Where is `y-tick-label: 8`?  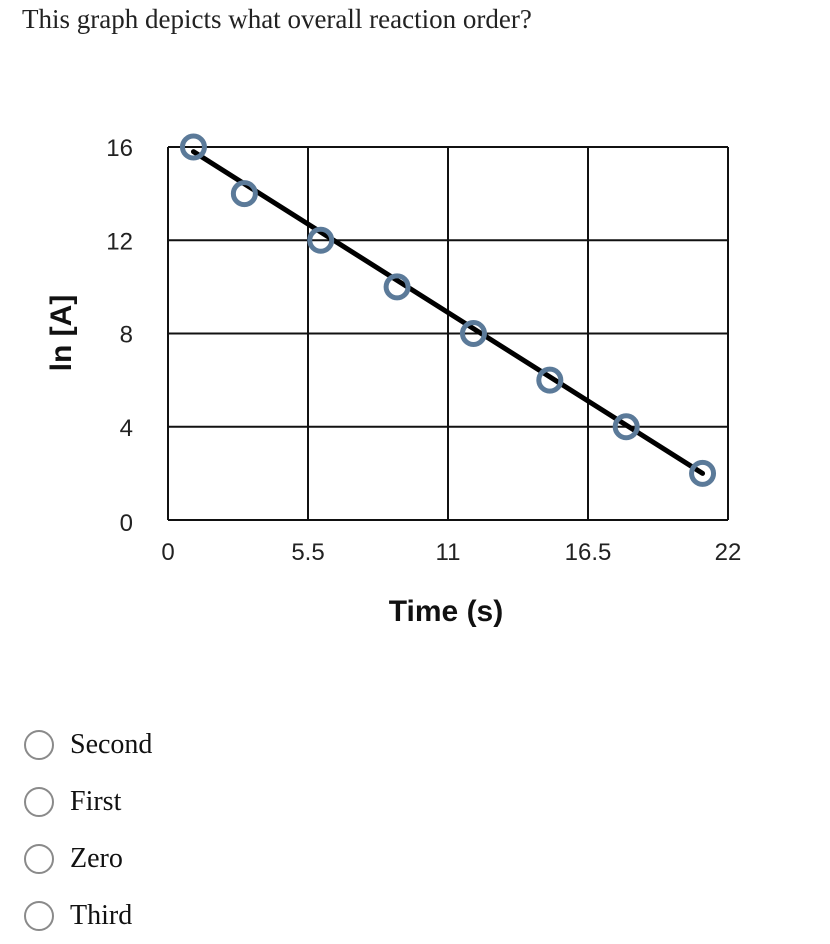 y-tick-label: 8 is located at coordinates (126, 335).